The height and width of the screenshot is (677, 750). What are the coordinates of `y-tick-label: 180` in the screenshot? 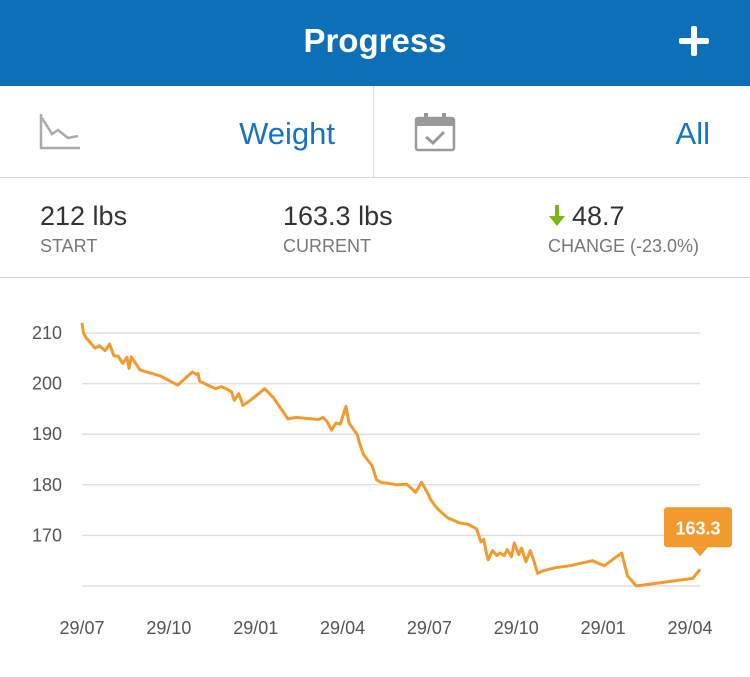 It's located at (47, 485).